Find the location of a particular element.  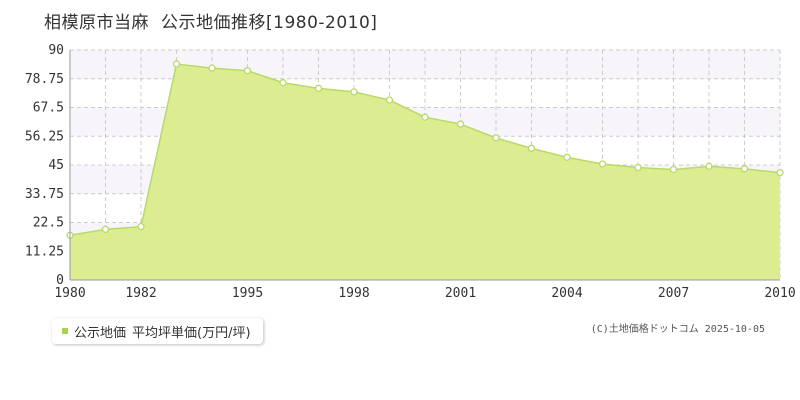

x-tick-label: 1982 is located at coordinates (140, 293).